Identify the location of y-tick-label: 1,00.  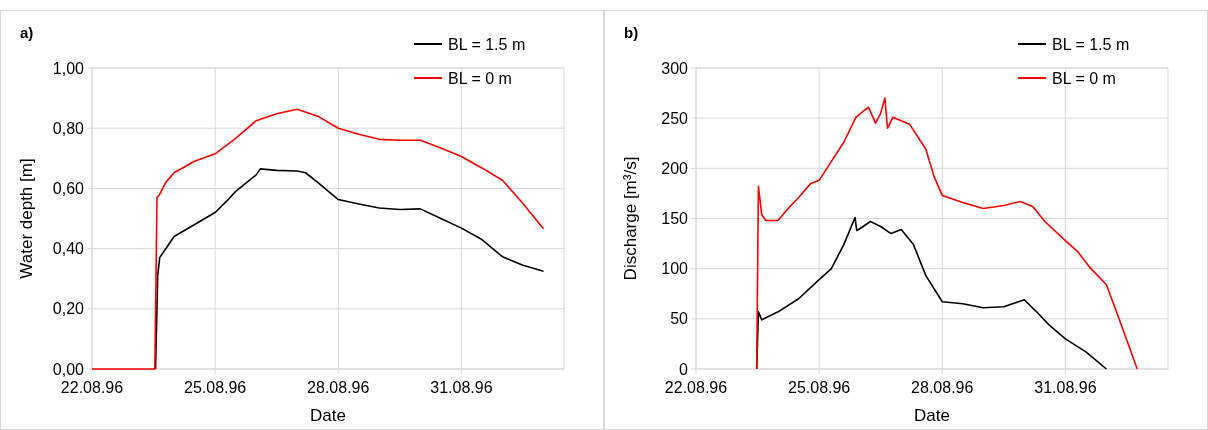
(68, 68).